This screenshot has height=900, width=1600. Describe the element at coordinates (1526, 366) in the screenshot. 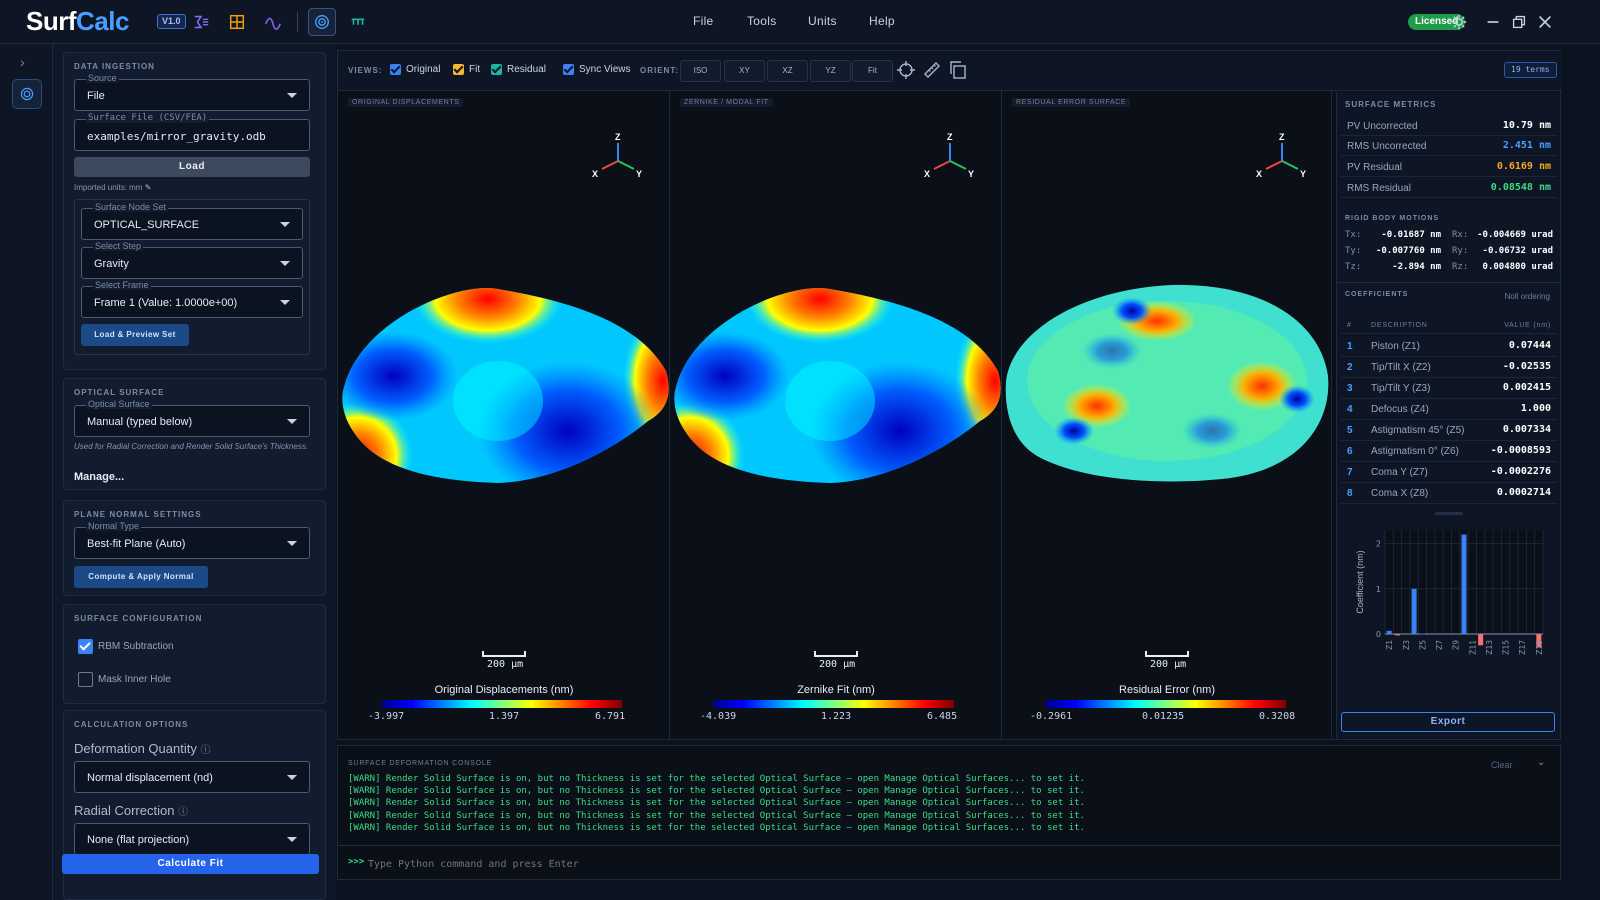

I see `coef-value: -0.02535` at that location.